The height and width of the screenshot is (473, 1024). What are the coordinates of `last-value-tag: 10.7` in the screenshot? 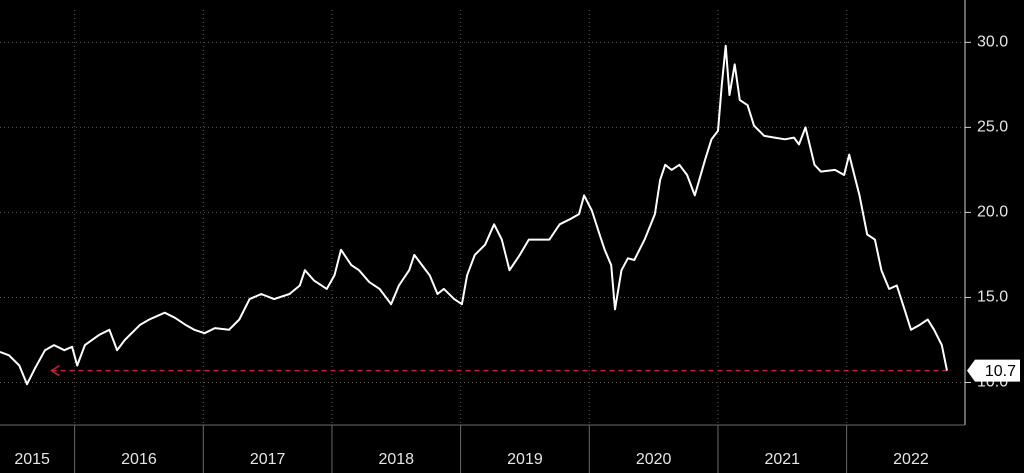 It's located at (993, 370).